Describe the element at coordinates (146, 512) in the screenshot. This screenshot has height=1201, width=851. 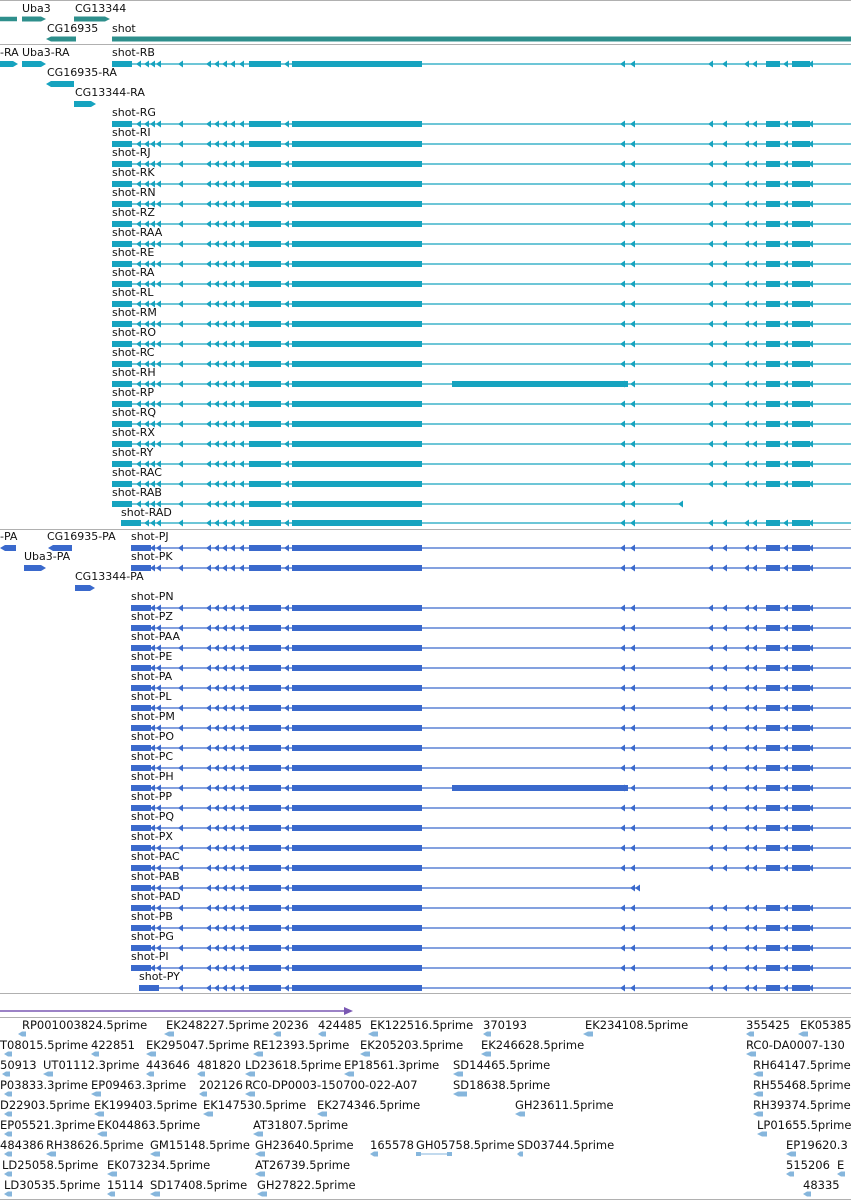
I see `feature-label-shot-rad: shot-RAD` at that location.